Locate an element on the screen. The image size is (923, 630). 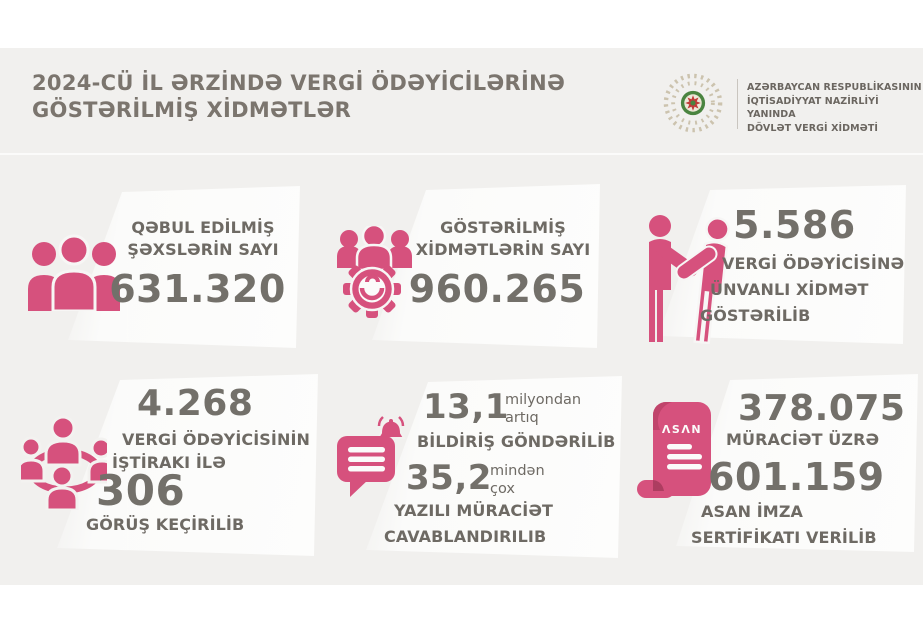
written-appeals-value: 35,2 is located at coordinates (449, 478).